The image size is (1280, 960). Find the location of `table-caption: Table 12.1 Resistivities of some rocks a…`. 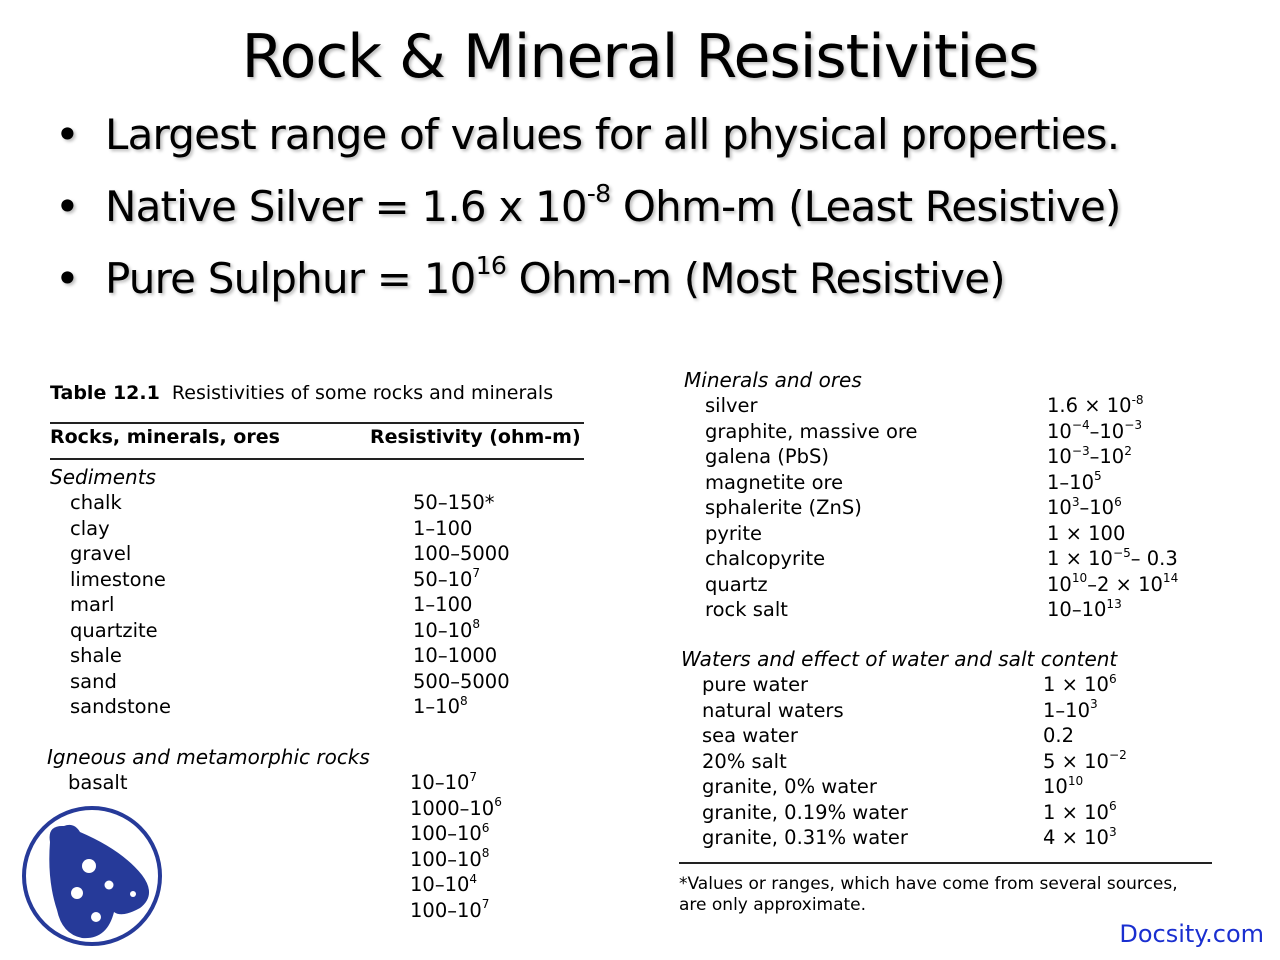

table-caption: Table 12.1 Resistivities of some rocks a… is located at coordinates (301, 393).